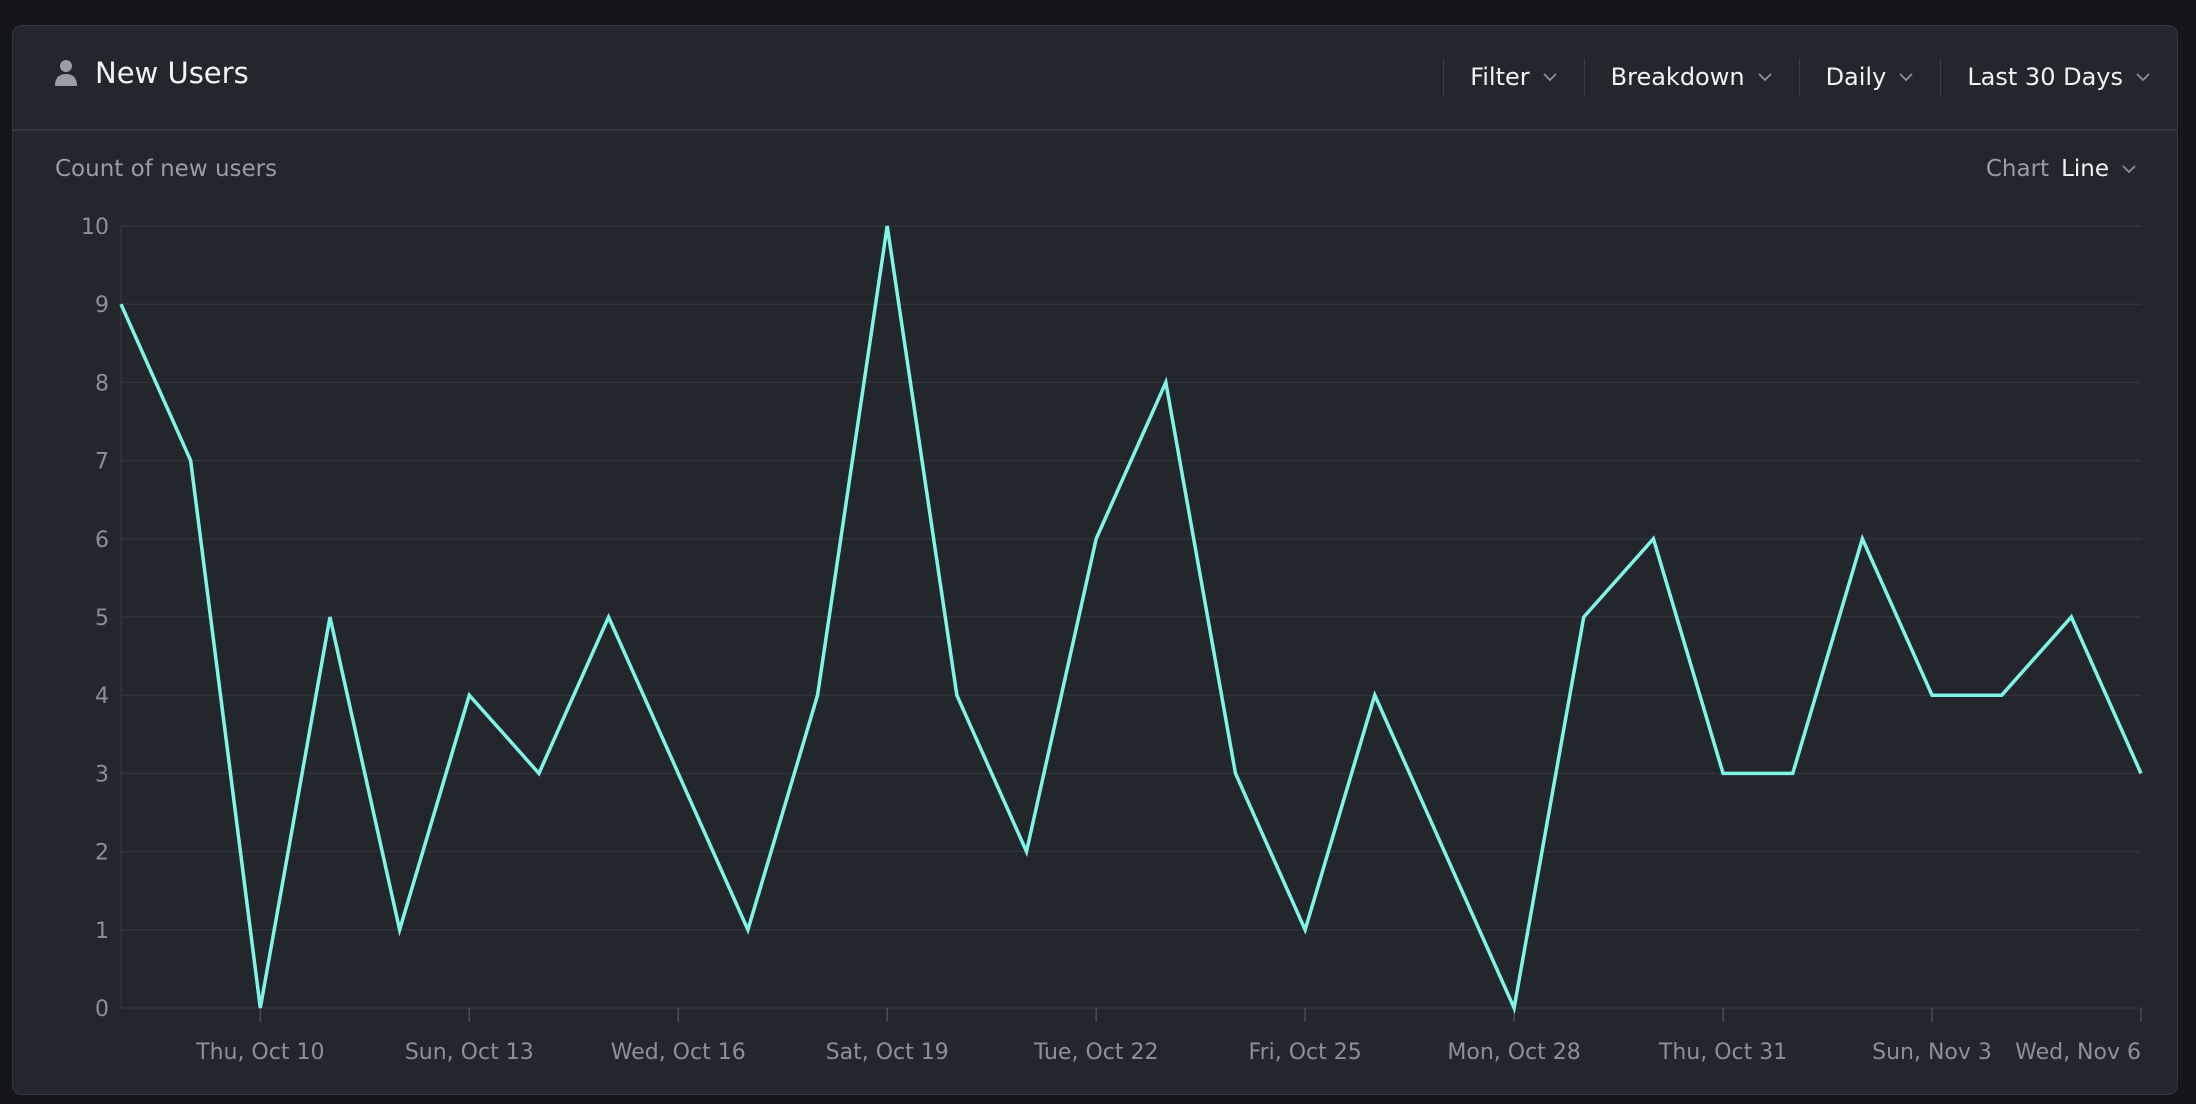 Image resolution: width=2196 pixels, height=1104 pixels. Describe the element at coordinates (1513, 1052) in the screenshot. I see `x-tick-label: Mon, Oct 28` at that location.